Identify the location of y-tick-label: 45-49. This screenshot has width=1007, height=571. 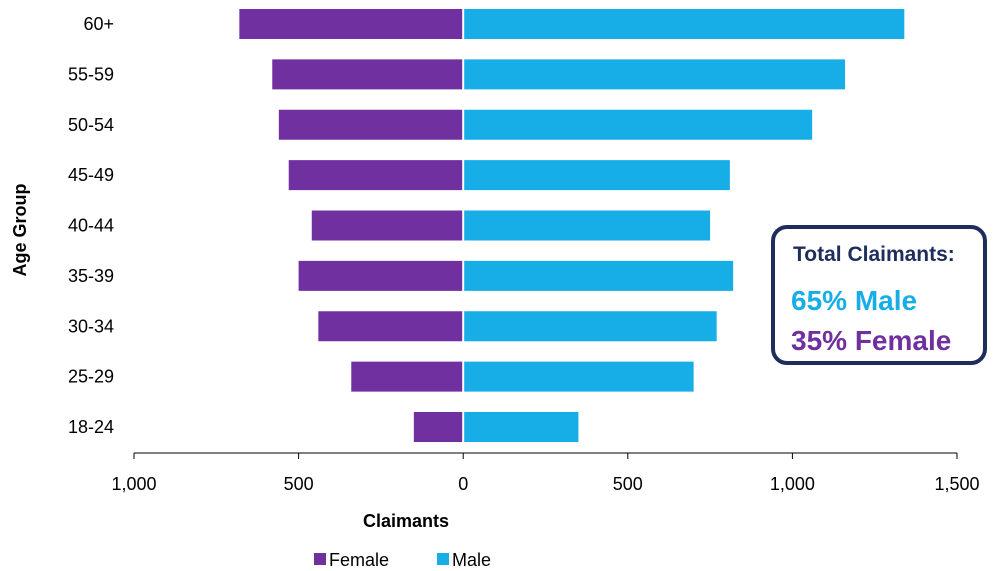
(91, 175).